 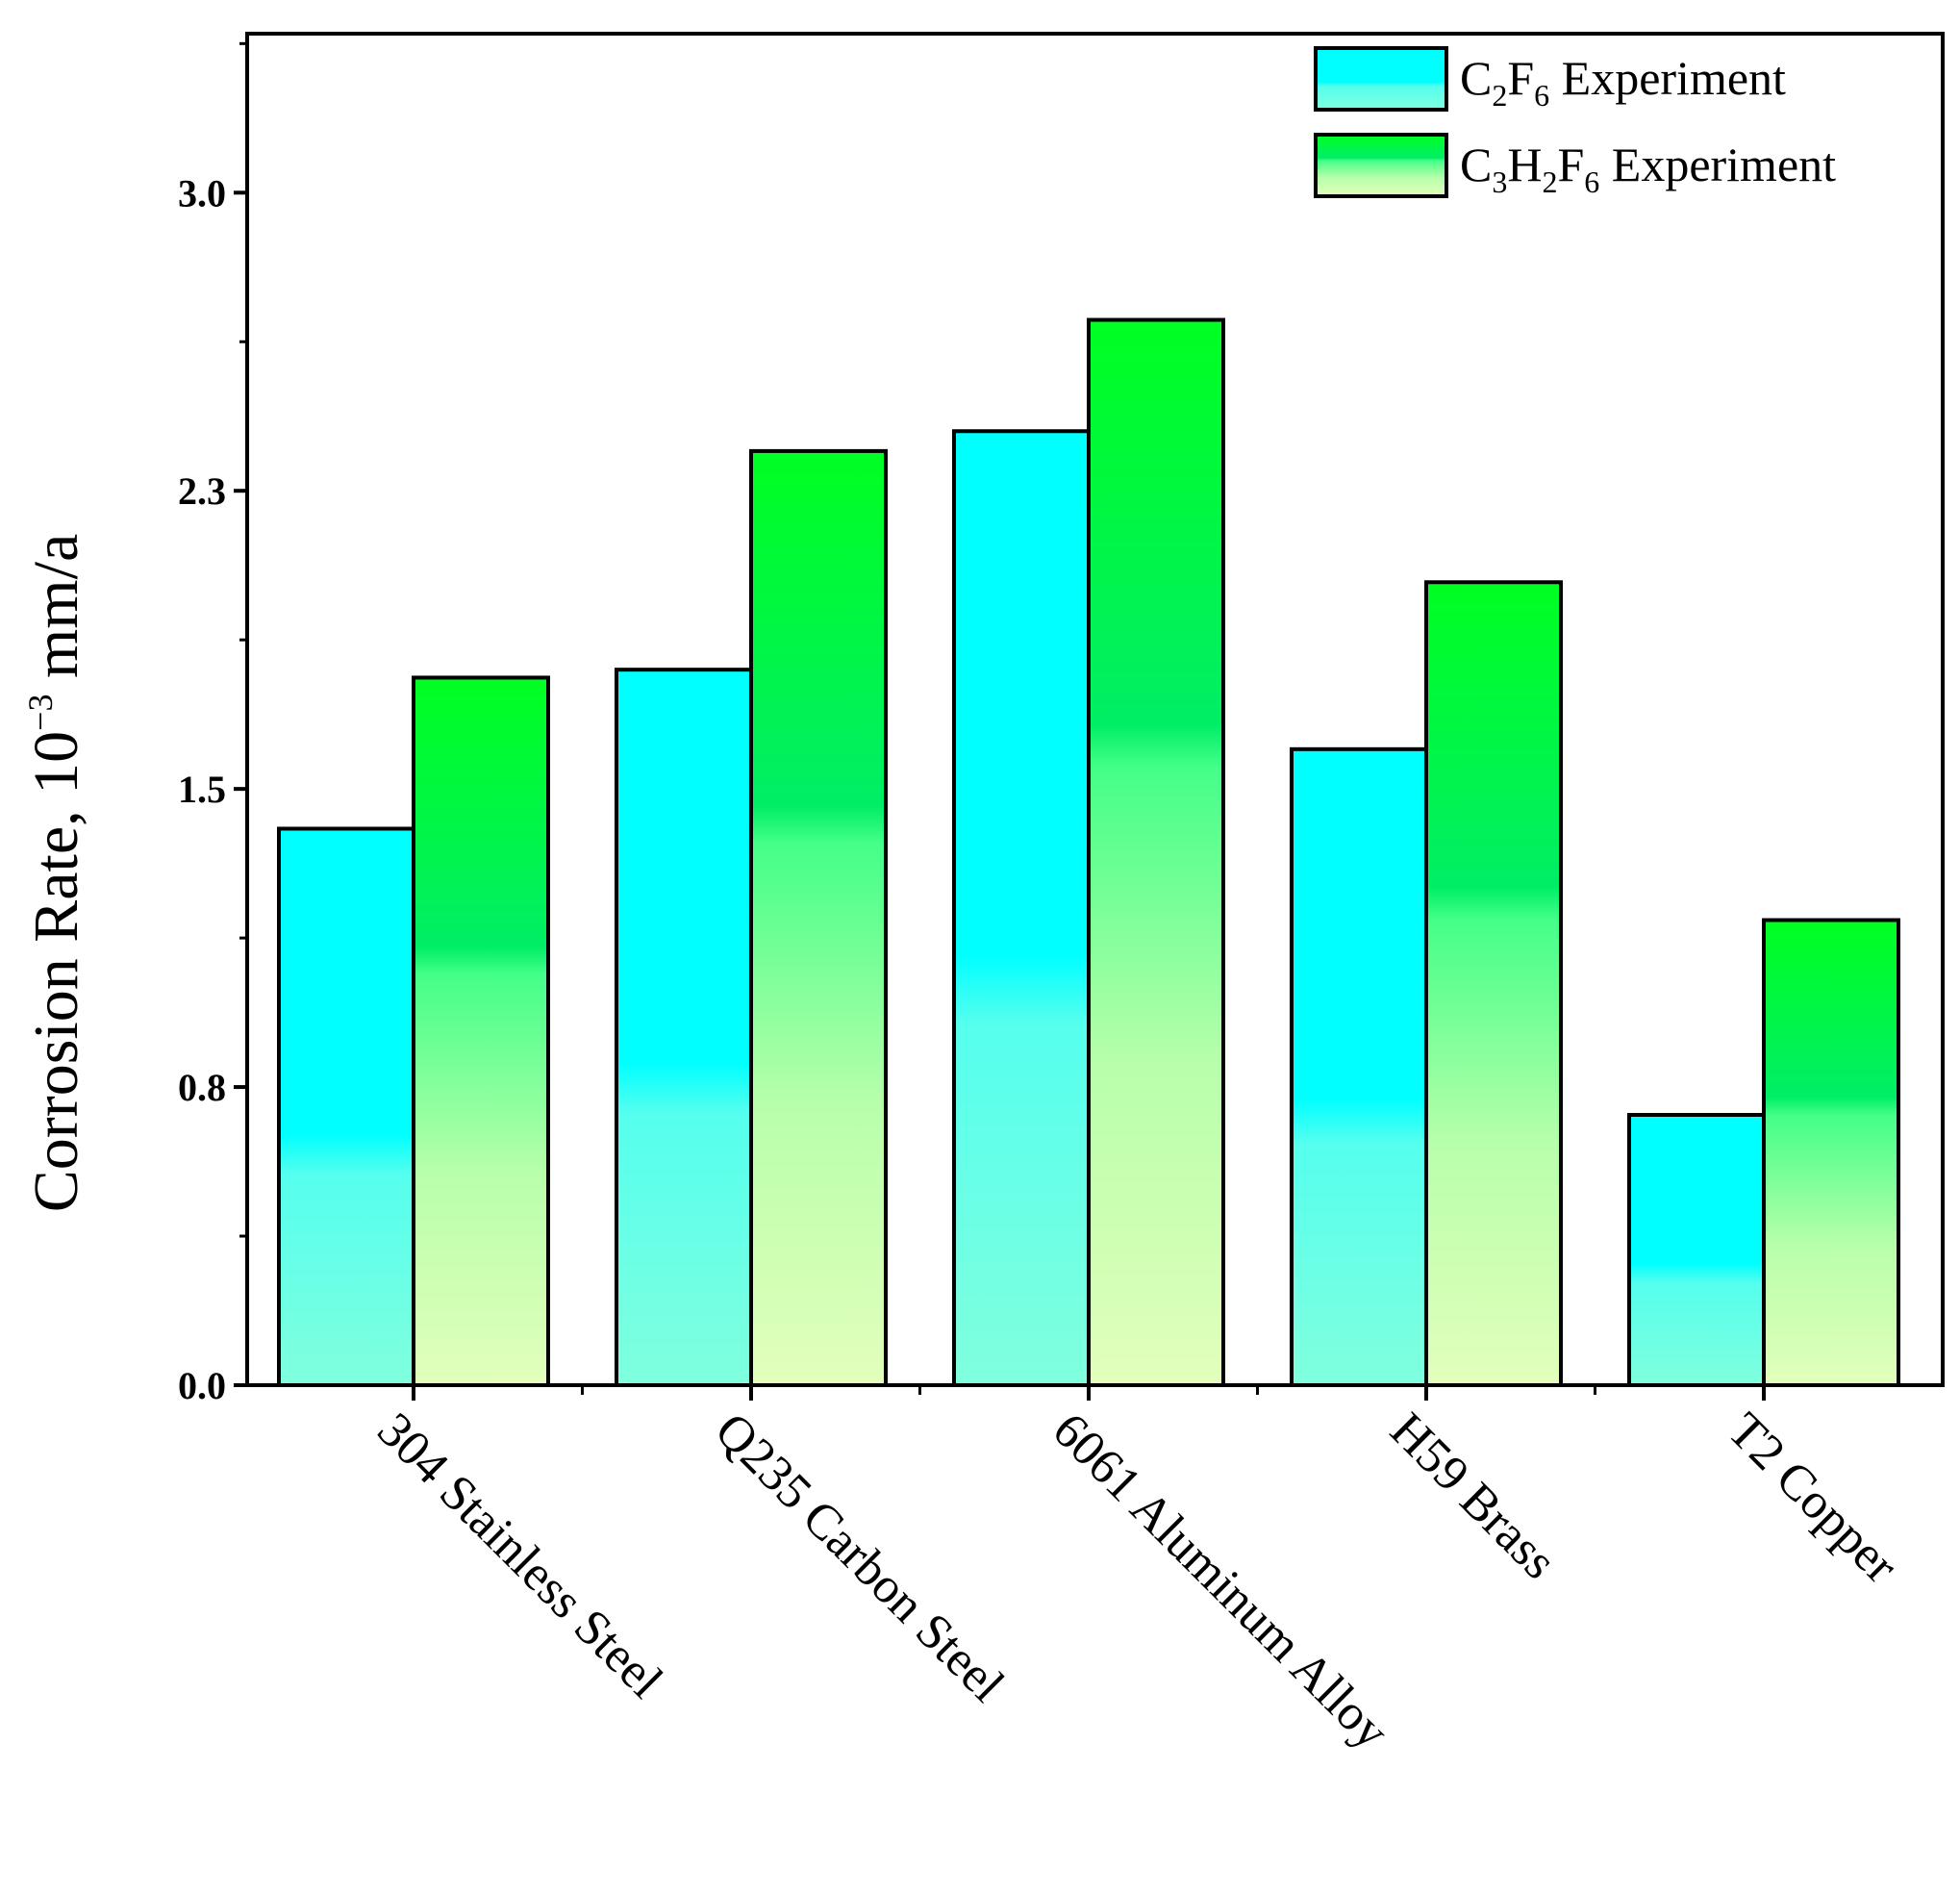 What do you see at coordinates (1381, 165) in the screenshot?
I see `legend-swatch-c3h2f6` at bounding box center [1381, 165].